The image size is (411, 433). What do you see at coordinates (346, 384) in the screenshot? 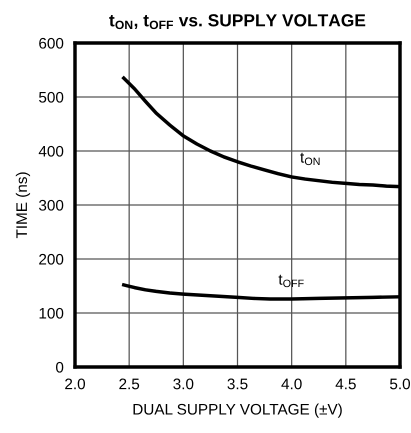
I see `x-tick-label: 4.5` at bounding box center [346, 384].